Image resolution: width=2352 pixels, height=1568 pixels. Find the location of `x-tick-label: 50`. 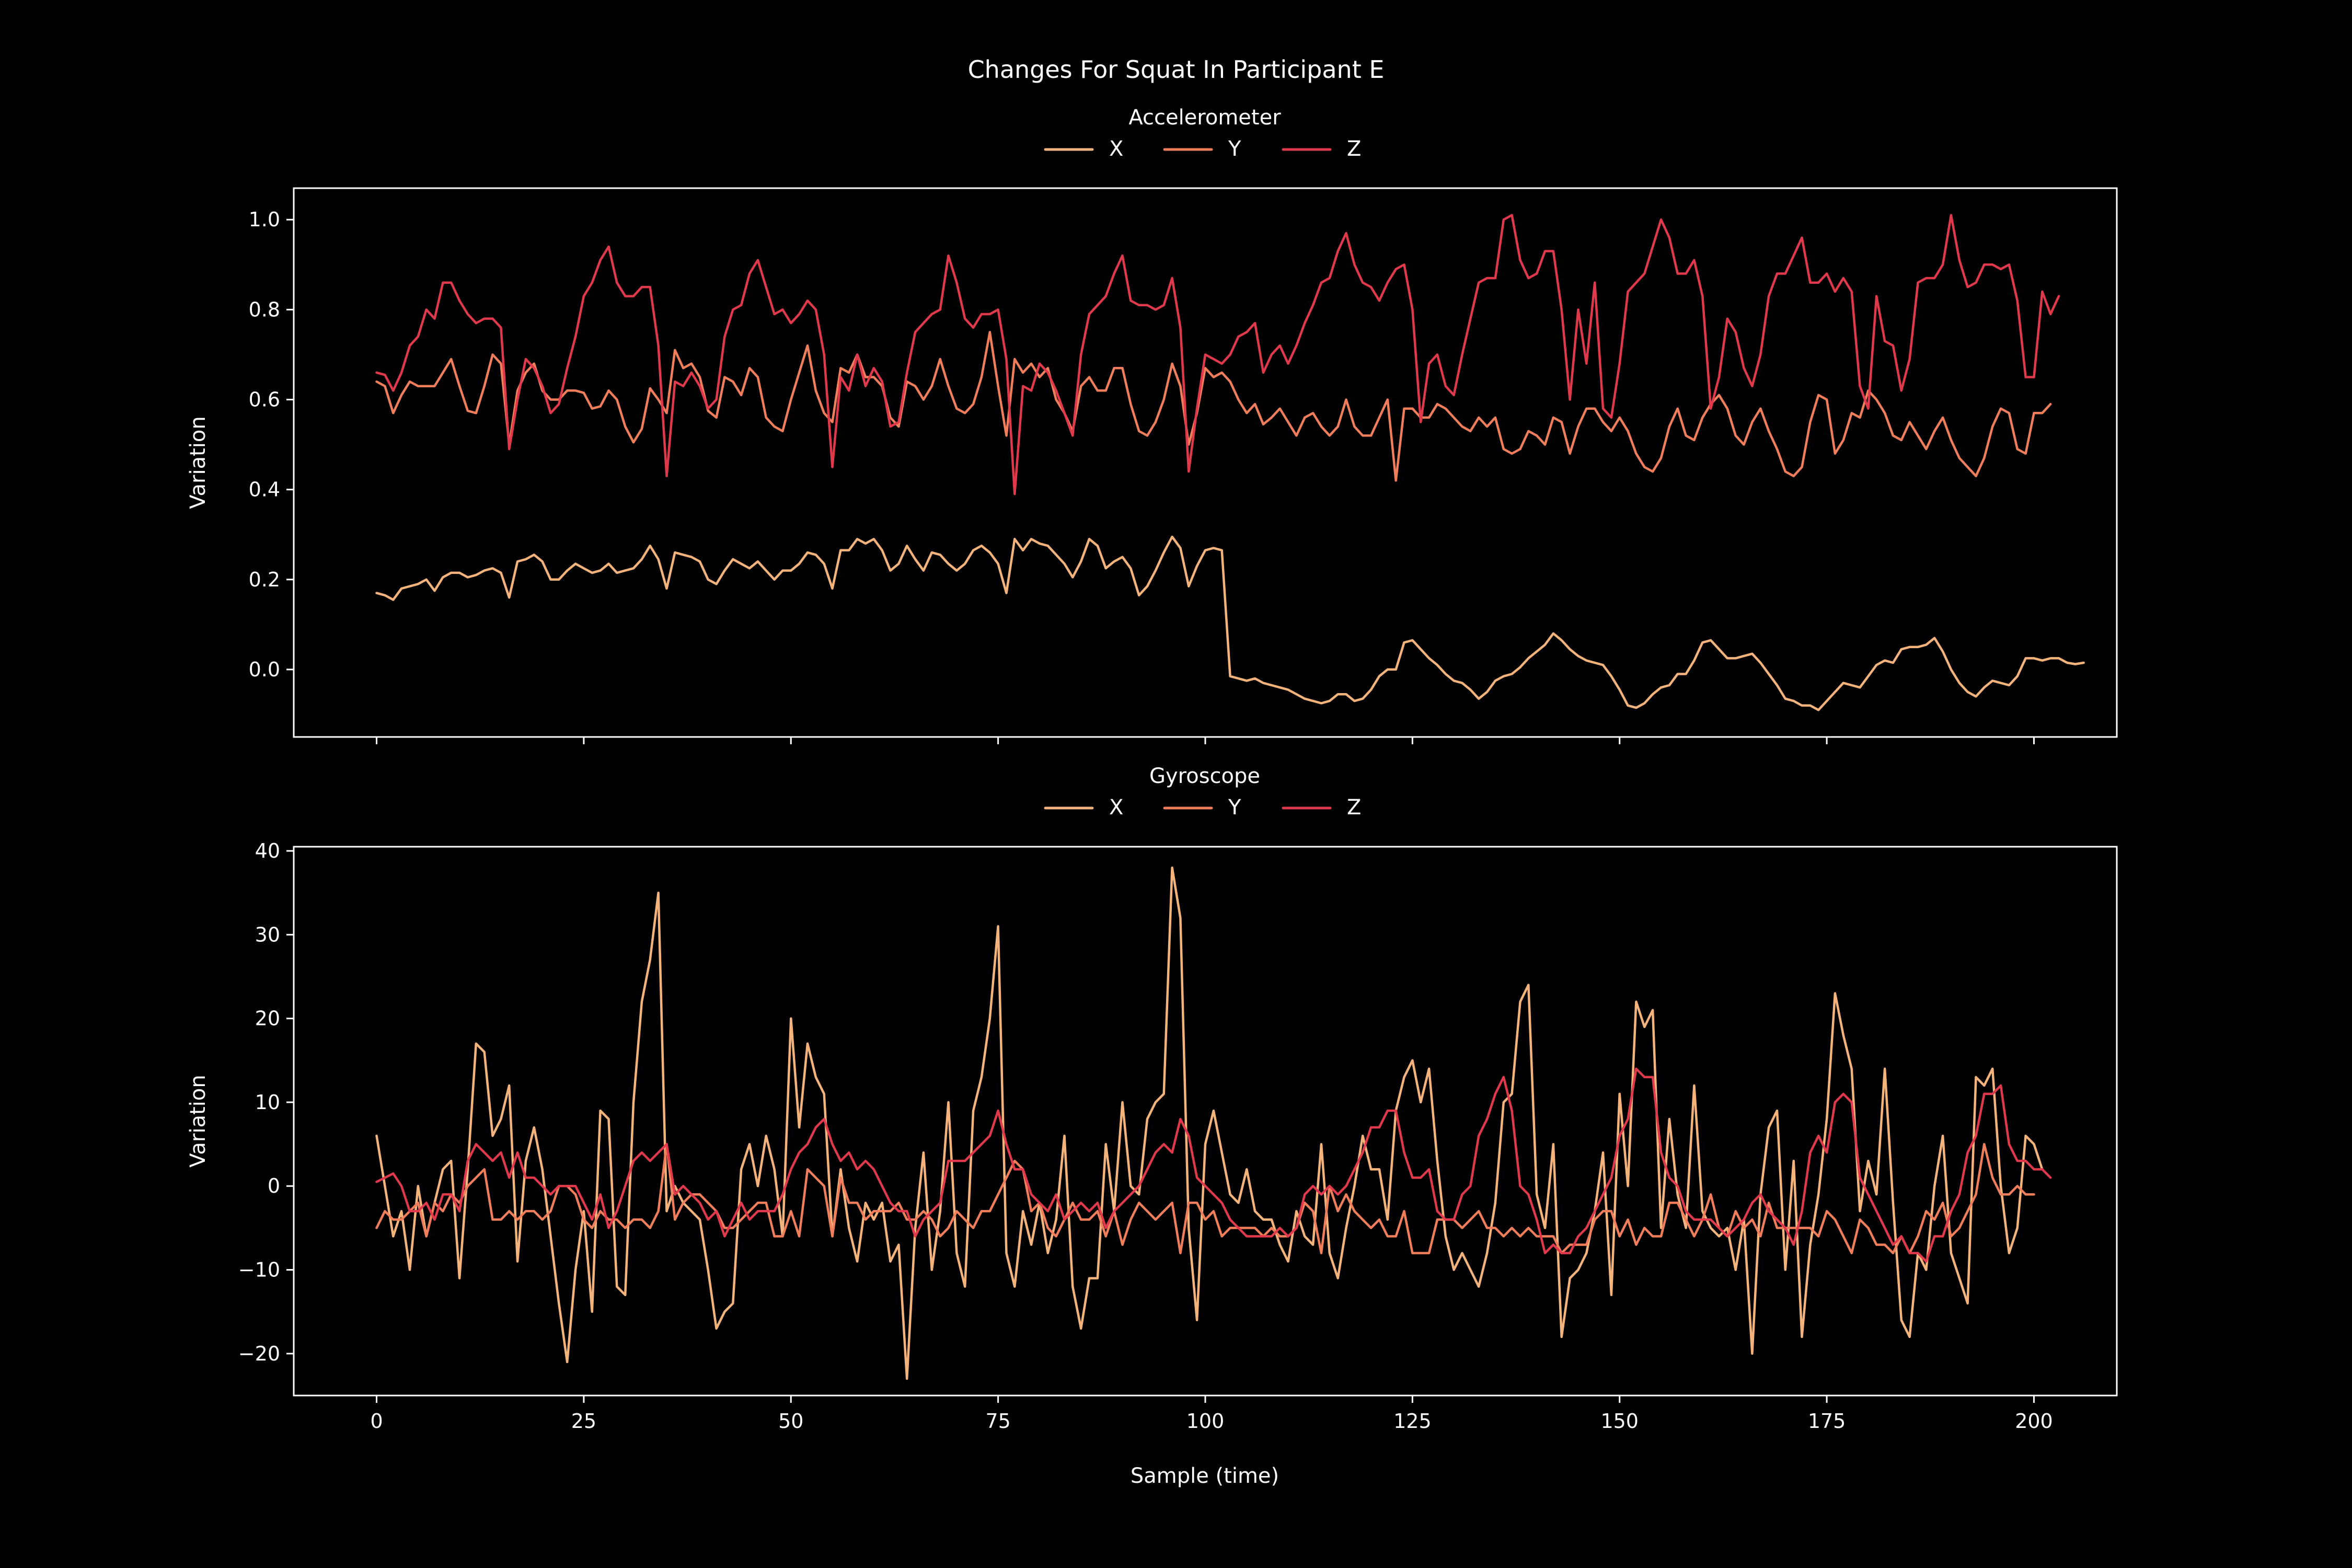

x-tick-label: 50 is located at coordinates (790, 1421).